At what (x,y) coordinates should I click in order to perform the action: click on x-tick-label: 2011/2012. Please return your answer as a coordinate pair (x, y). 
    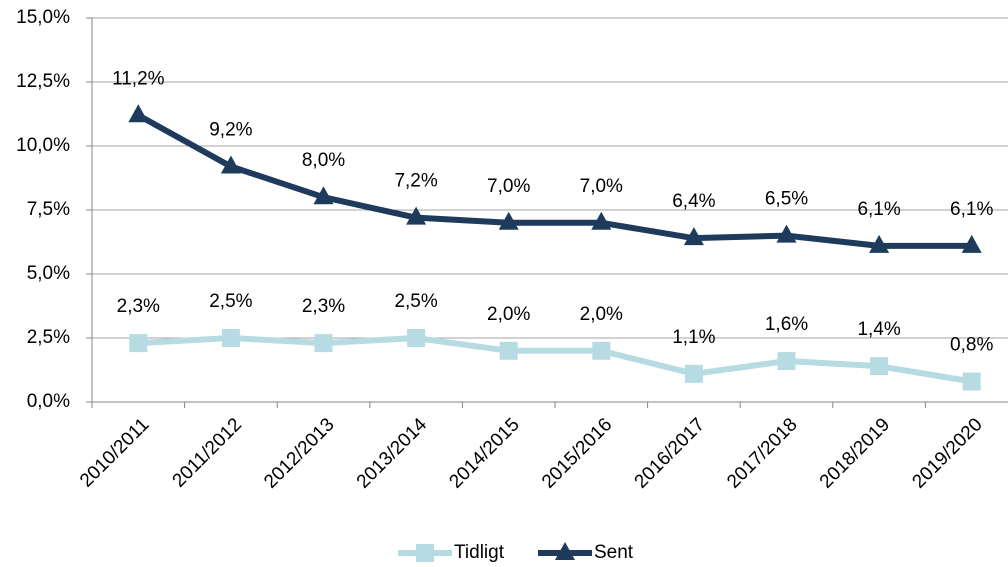
    Looking at the image, I should click on (207, 452).